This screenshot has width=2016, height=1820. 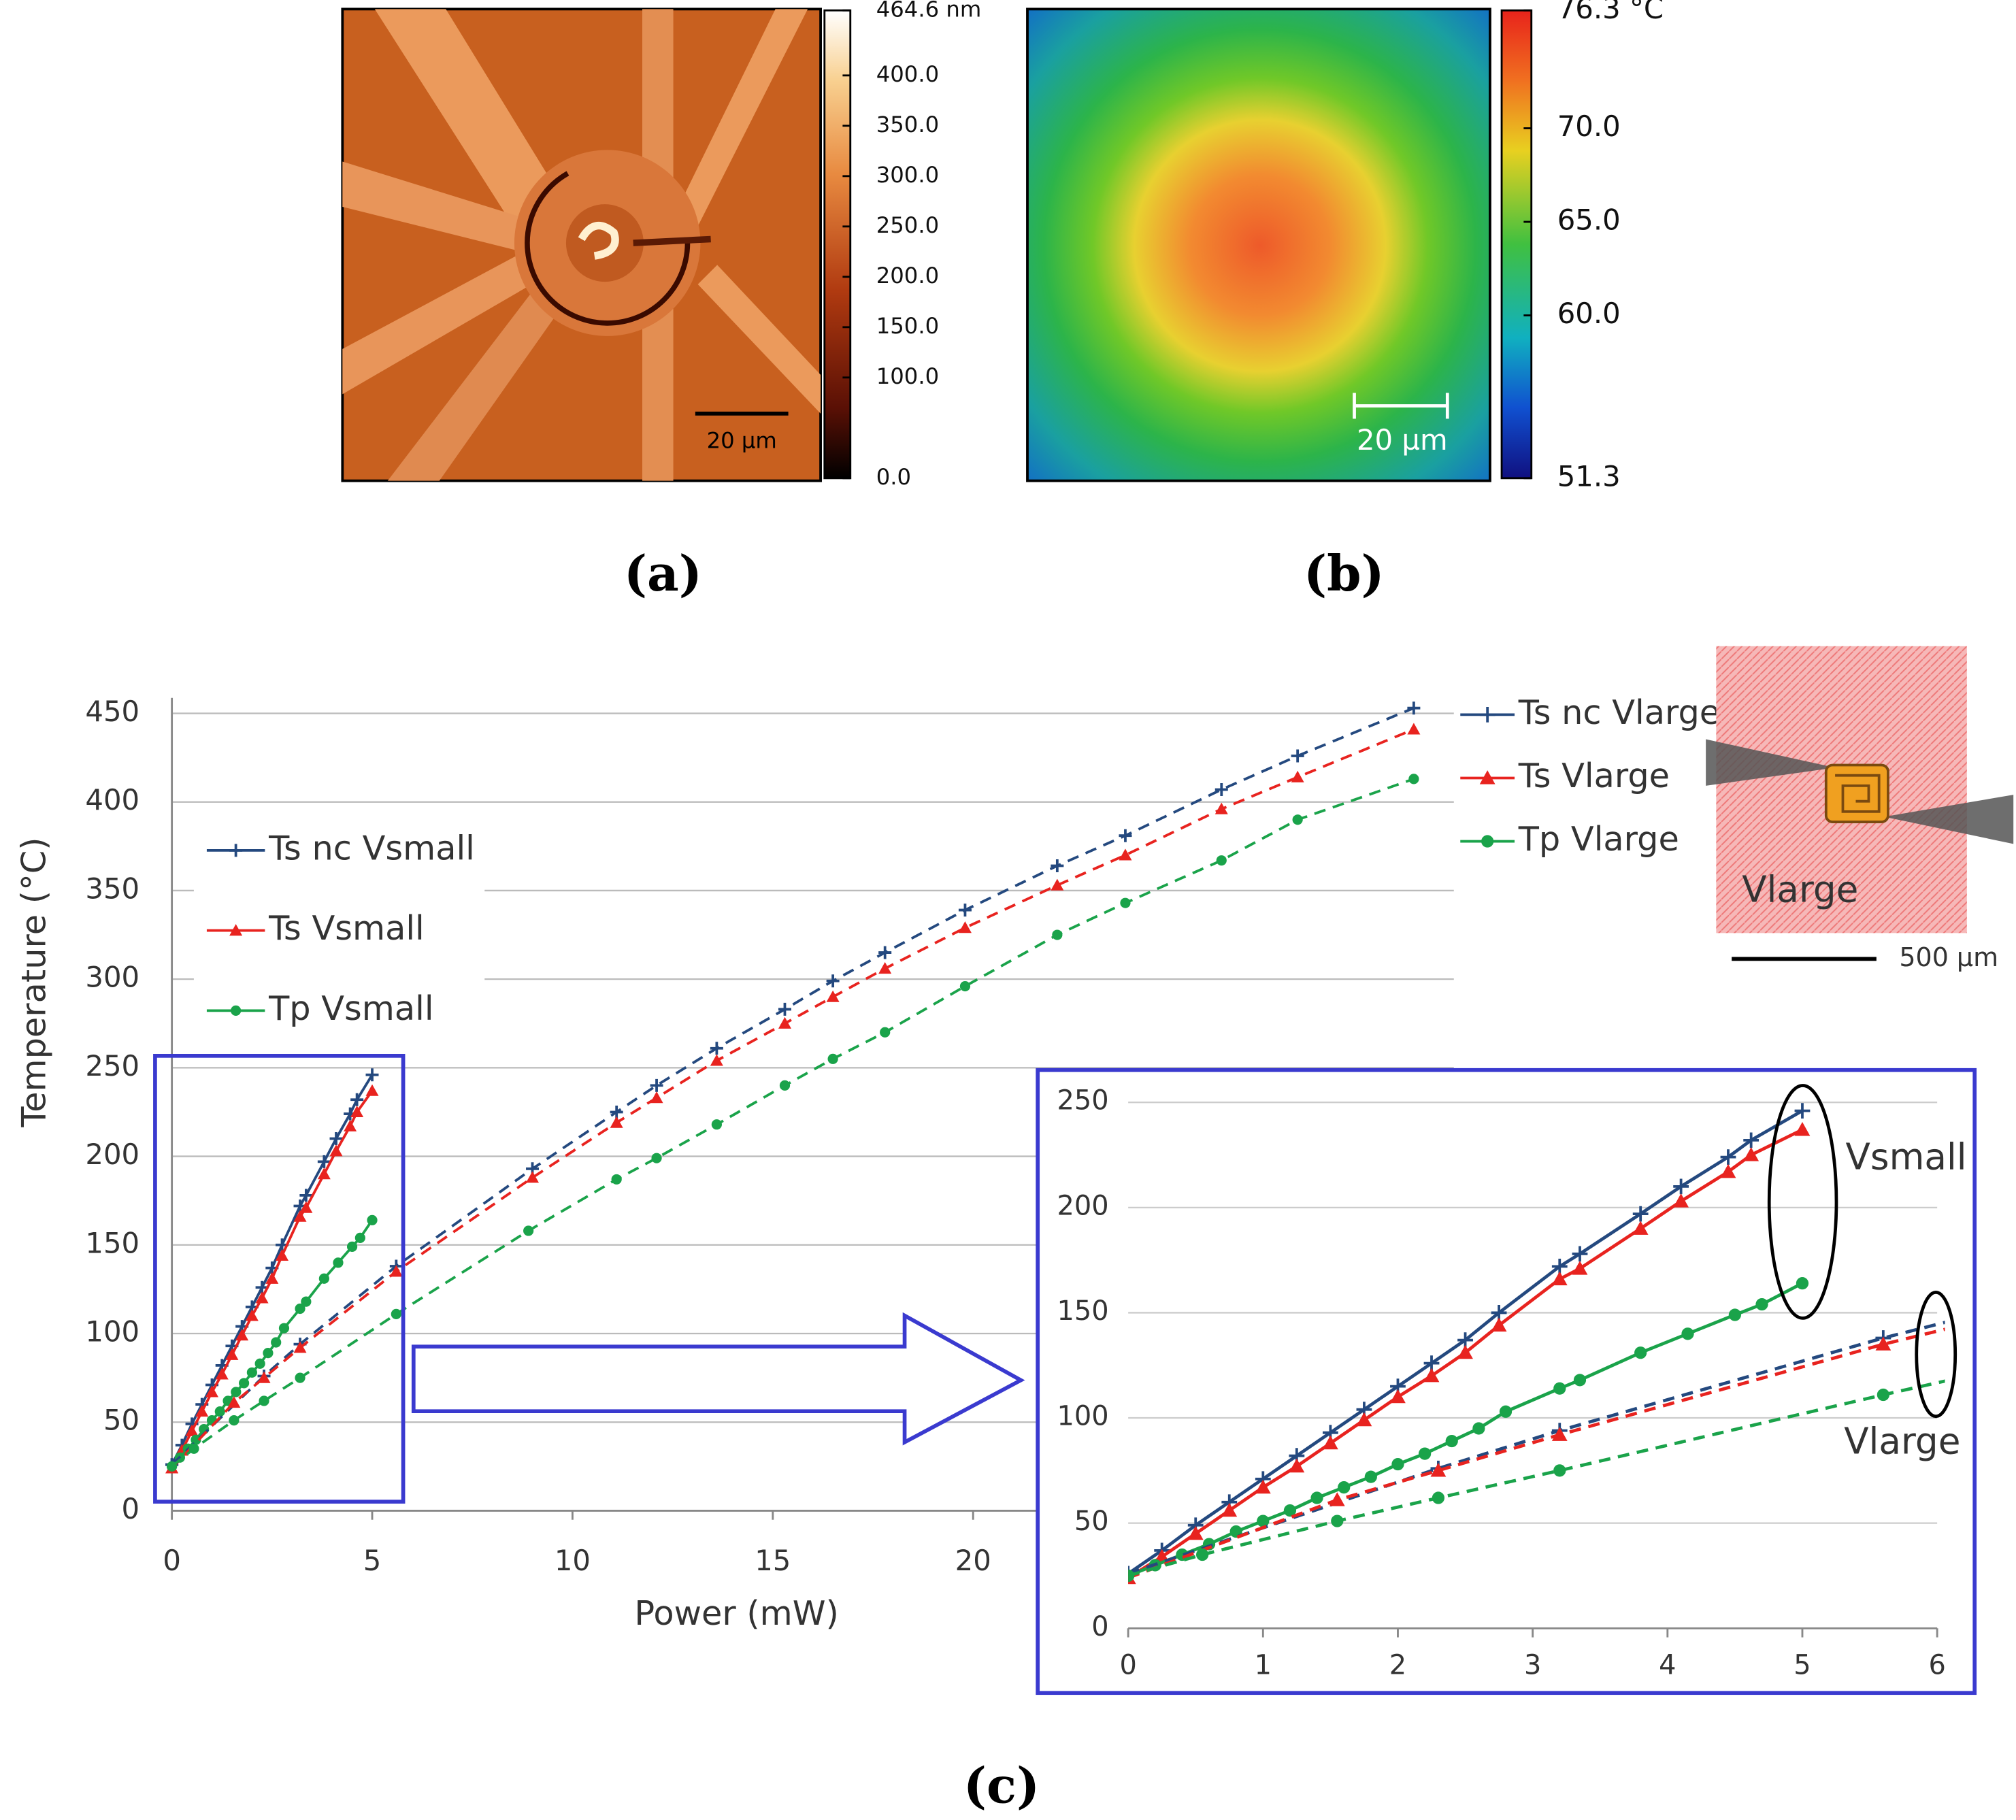 What do you see at coordinates (907, 225) in the screenshot?
I see `colorbar-tick-label: 250.0` at bounding box center [907, 225].